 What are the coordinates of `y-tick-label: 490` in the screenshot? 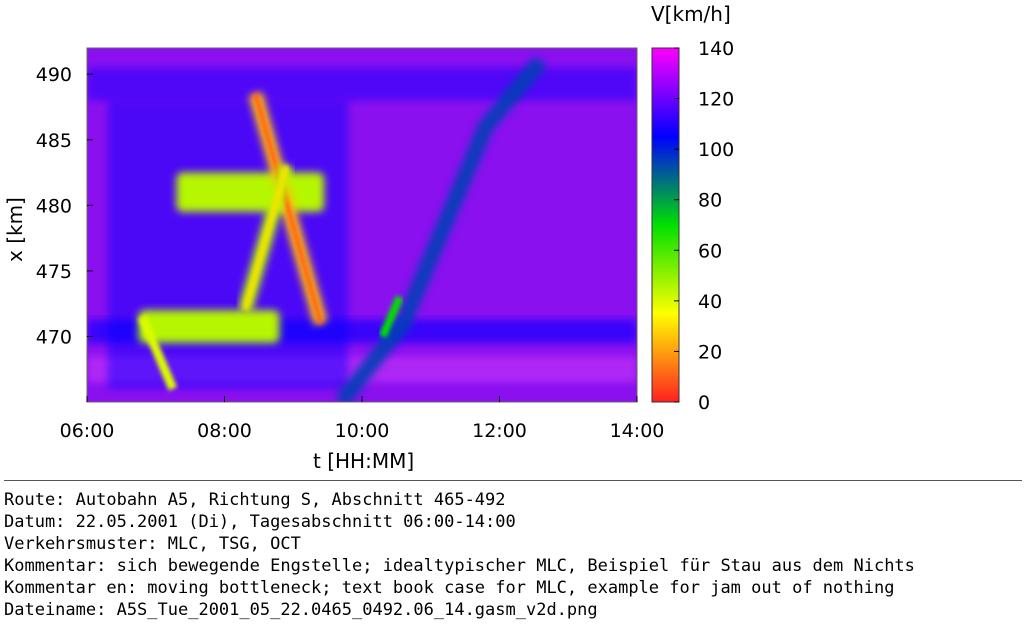 It's located at (54, 75).